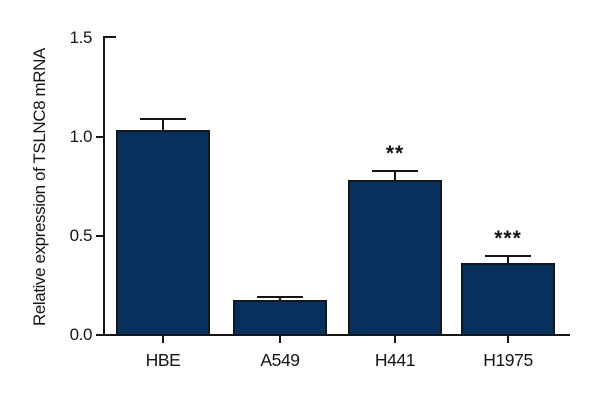 Image resolution: width=600 pixels, height=400 pixels. I want to click on y-tick-label: 0.5, so click(81, 235).